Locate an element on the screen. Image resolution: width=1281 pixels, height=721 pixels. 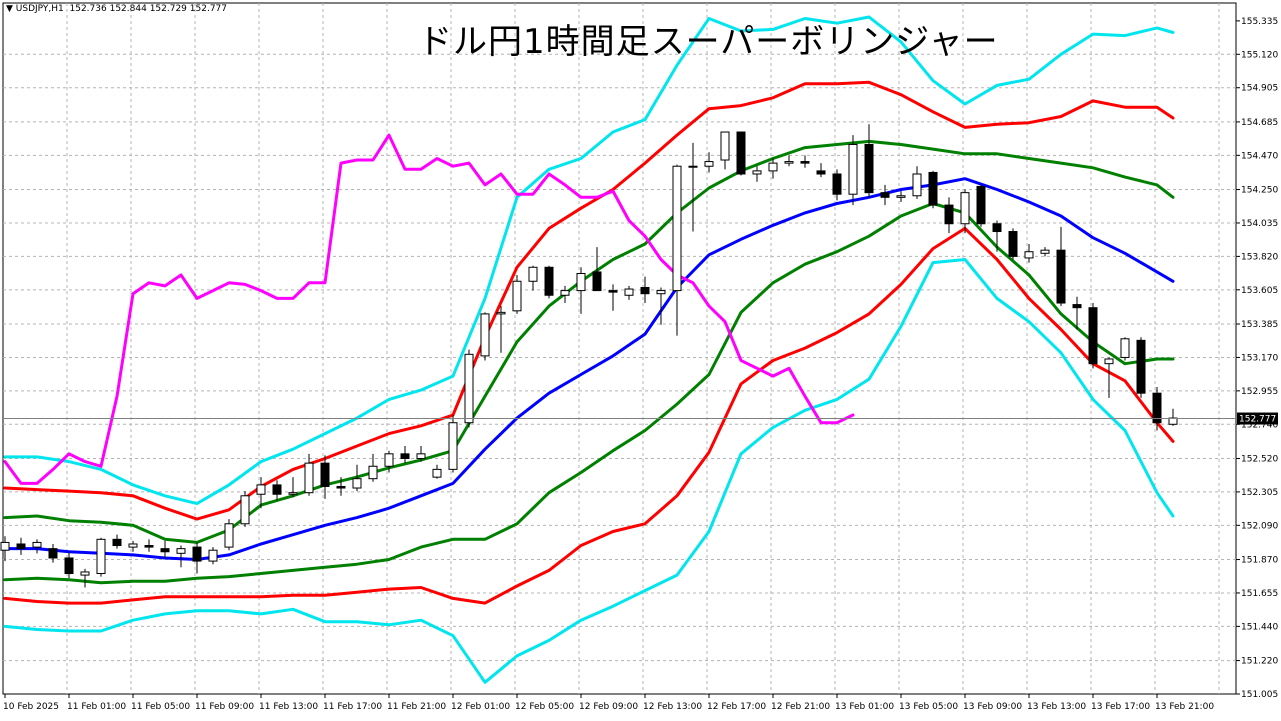
x-tick-label: 11 Feb 09:00 is located at coordinates (224, 707).